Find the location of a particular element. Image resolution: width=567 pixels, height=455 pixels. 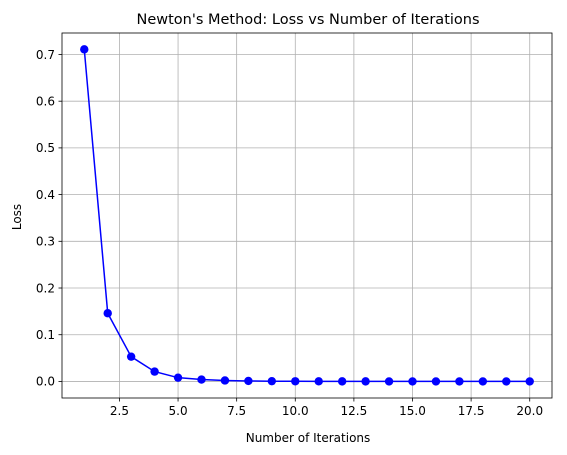

x-axis-label: Number of Iterations is located at coordinates (308, 438).